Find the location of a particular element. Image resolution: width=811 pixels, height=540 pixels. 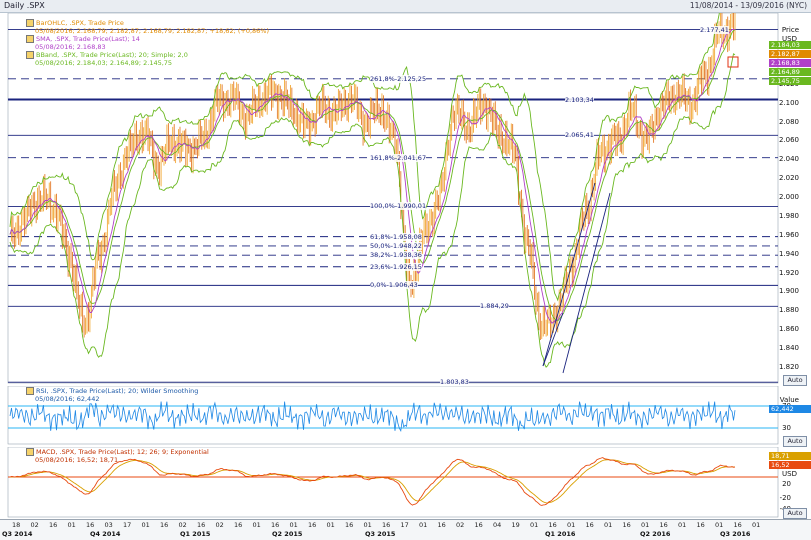

price-auto-scale-button: Auto is located at coordinates (795, 380).